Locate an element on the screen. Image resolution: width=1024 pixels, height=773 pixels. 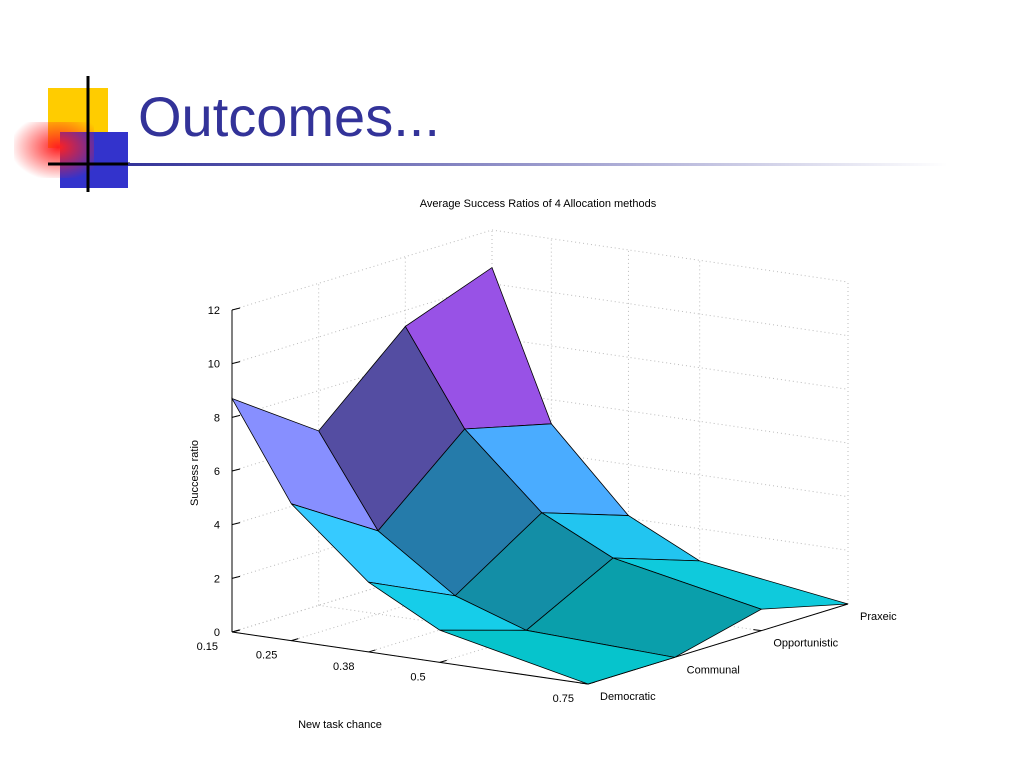
z-tick-label: 6 is located at coordinates (217, 472).